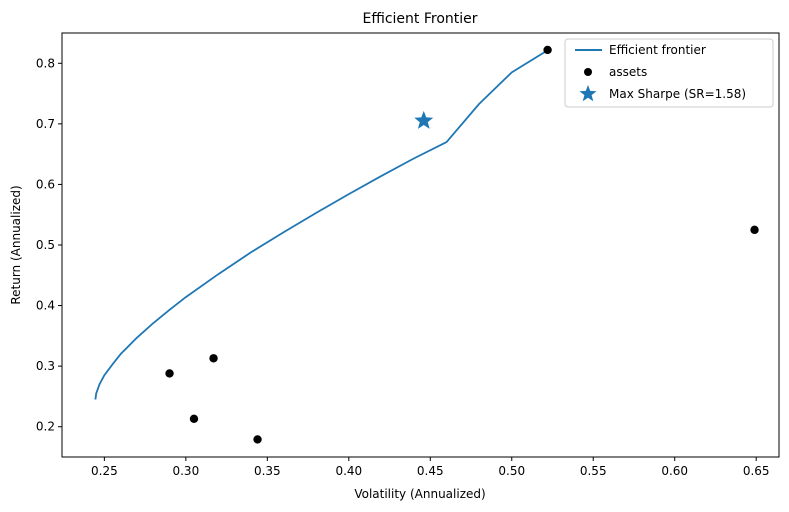  What do you see at coordinates (593, 471) in the screenshot?
I see `x-tick-label: 0.55` at bounding box center [593, 471].